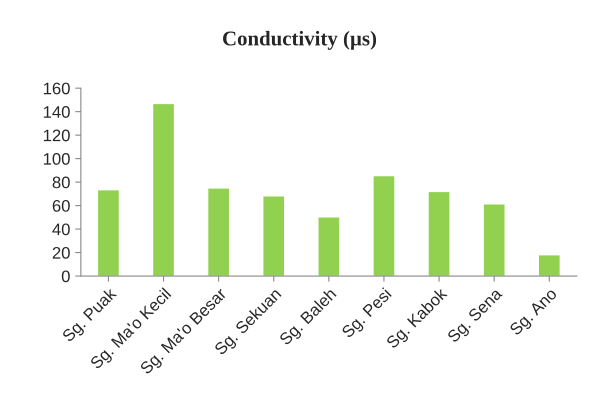 The height and width of the screenshot is (412, 599). What do you see at coordinates (57, 112) in the screenshot?
I see `y-tick-label: 140` at bounding box center [57, 112].